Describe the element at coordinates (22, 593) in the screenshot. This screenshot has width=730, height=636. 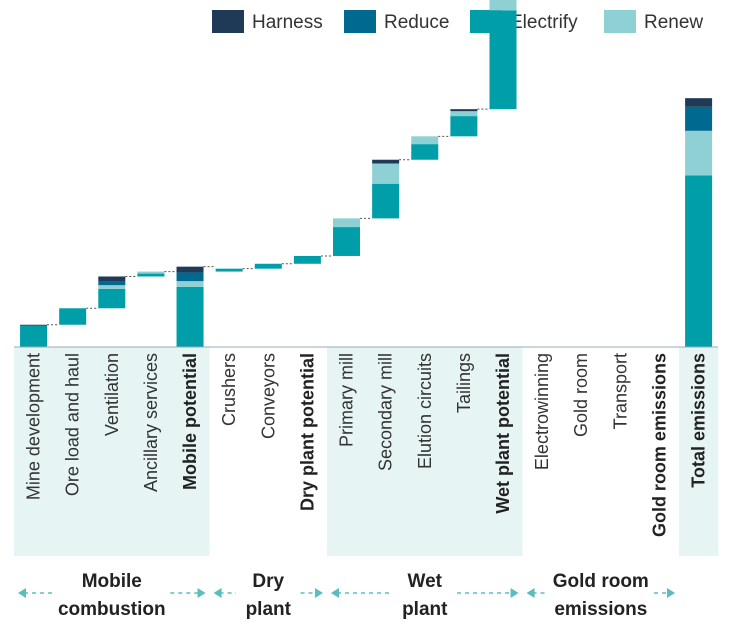
I see `group-arrowhead-left-mobile-combustion` at that location.